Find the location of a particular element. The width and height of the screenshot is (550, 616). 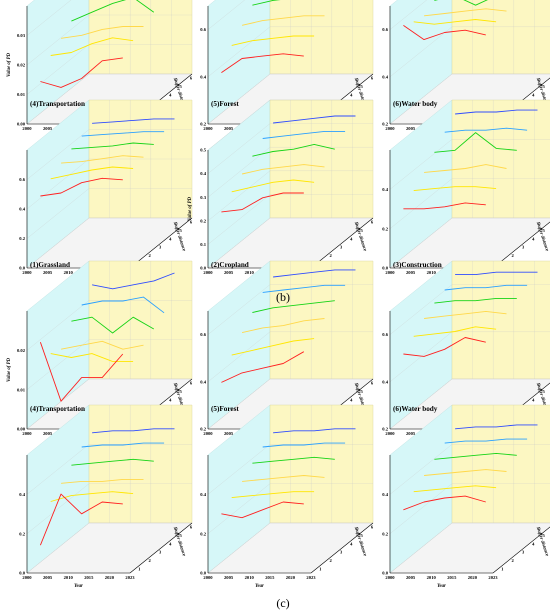

y-tick-label: 0.00 is located at coordinates (21, 429).